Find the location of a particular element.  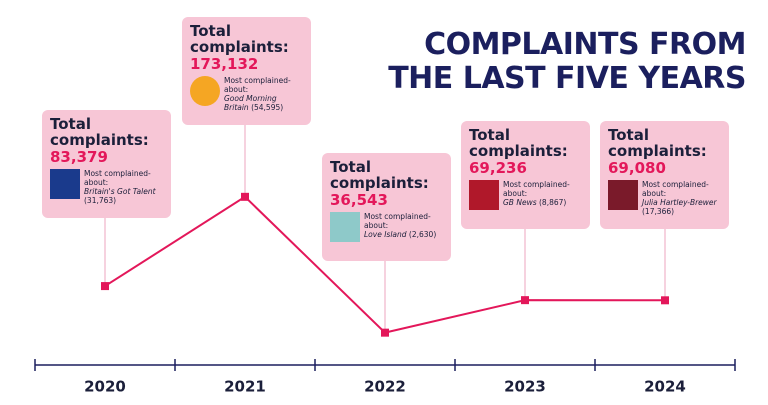

annotation-row: Most complained-about: GB News (8,867) is located at coordinates (525, 195).